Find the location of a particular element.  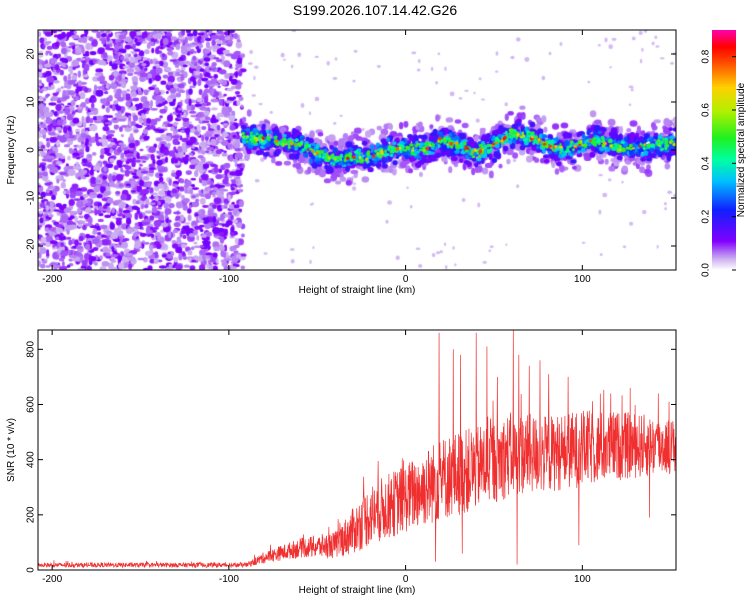

colorbar-tick-label: 0.0 is located at coordinates (706, 270).